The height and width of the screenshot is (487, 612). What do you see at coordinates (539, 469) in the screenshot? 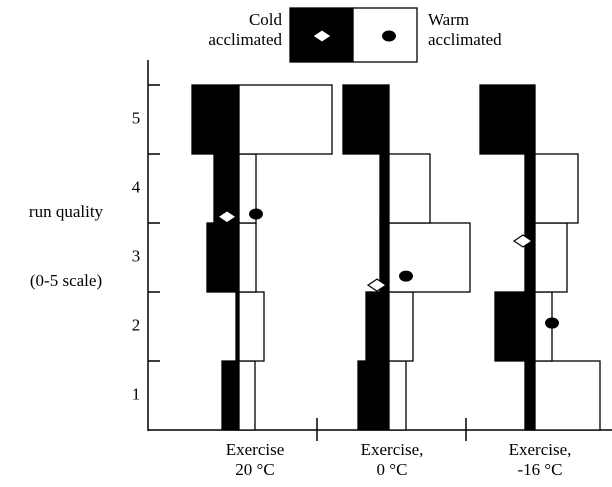
I see `x-tick-label: -16 °C` at bounding box center [539, 469].